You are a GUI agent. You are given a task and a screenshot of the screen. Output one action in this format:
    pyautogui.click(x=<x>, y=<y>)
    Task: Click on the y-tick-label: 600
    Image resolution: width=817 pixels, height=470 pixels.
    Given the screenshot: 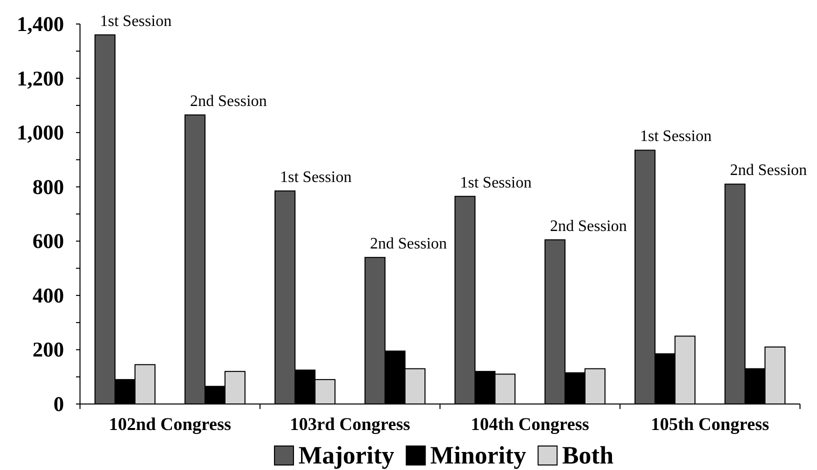 What is the action you would take?
    pyautogui.click(x=48, y=241)
    